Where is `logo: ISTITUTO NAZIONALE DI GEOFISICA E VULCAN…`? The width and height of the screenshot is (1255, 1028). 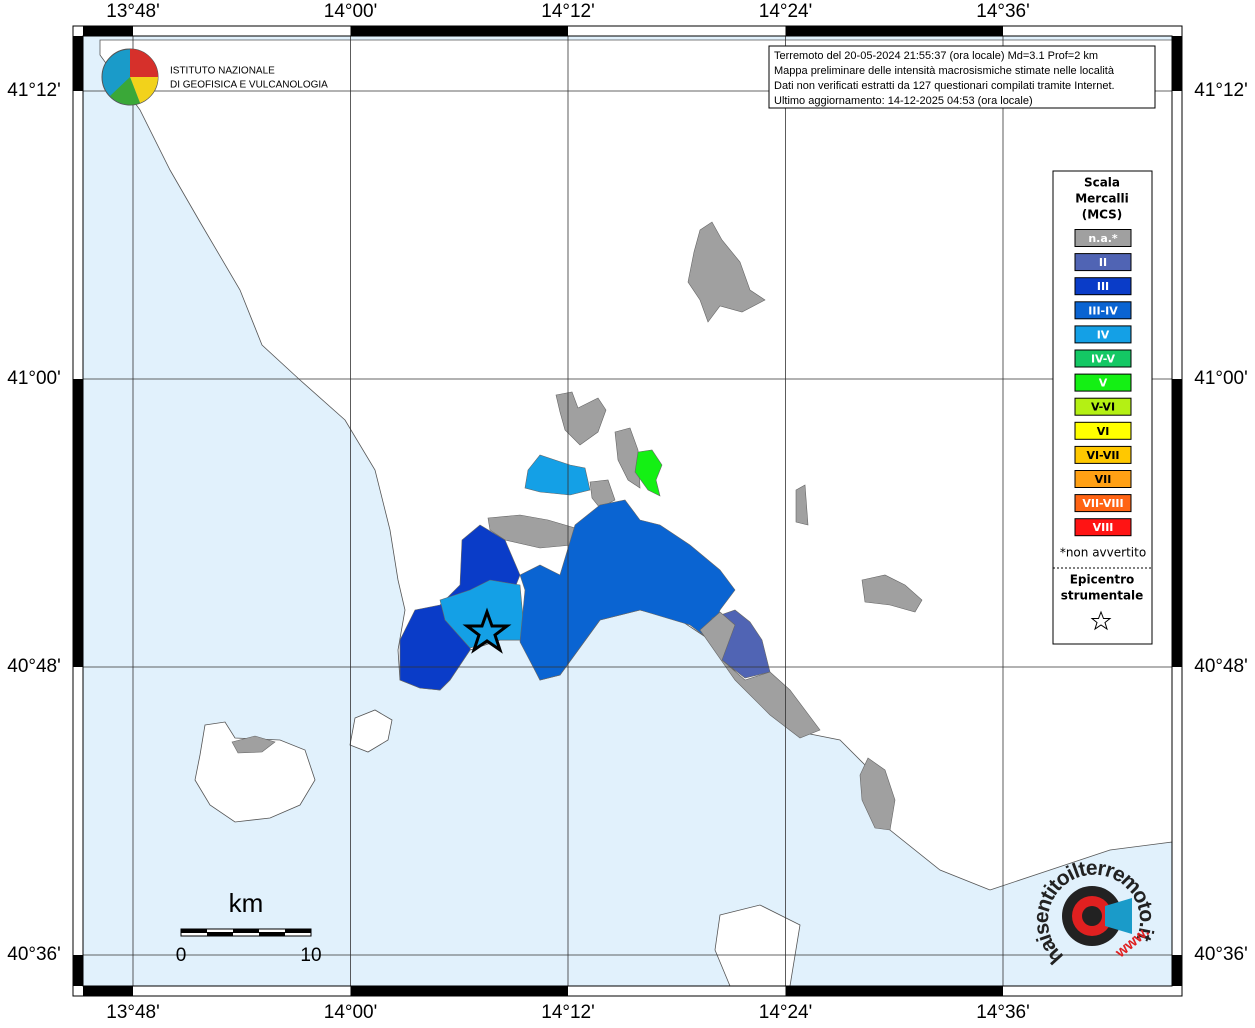
logo: ISTITUTO NAZIONALE DI GEOFISICA E VULCAN… is located at coordinates (214, 77).